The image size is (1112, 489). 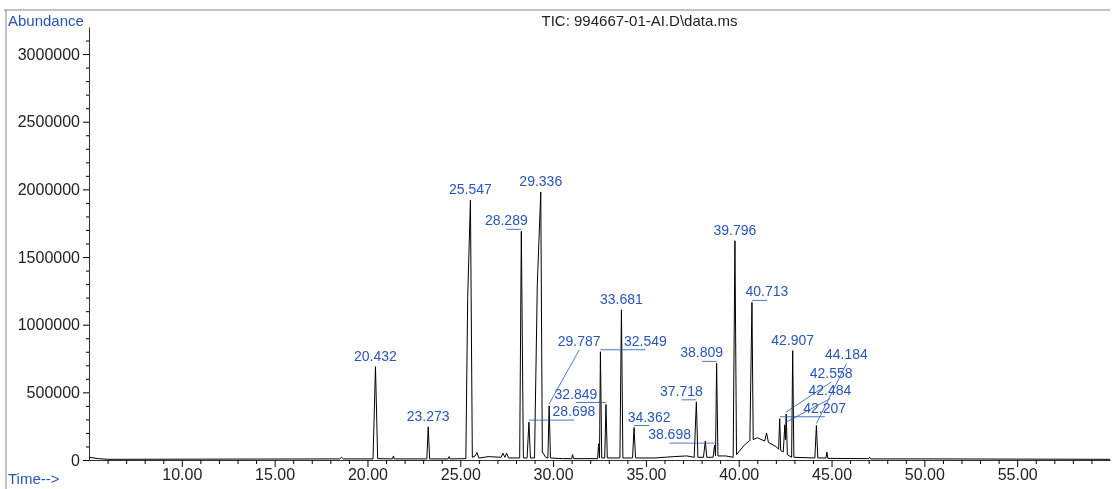 I want to click on y-tick-label: 500000, so click(x=53, y=392).